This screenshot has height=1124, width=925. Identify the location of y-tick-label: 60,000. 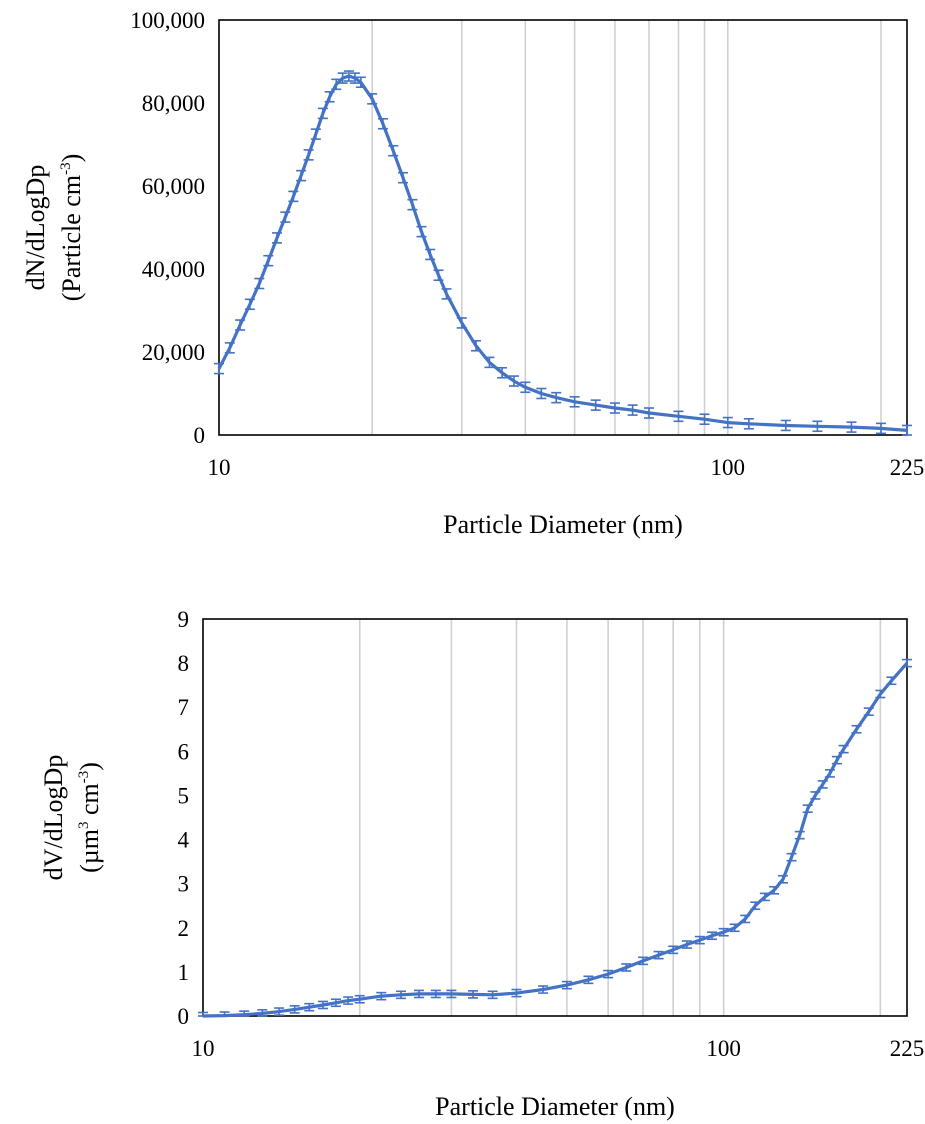
(173, 186).